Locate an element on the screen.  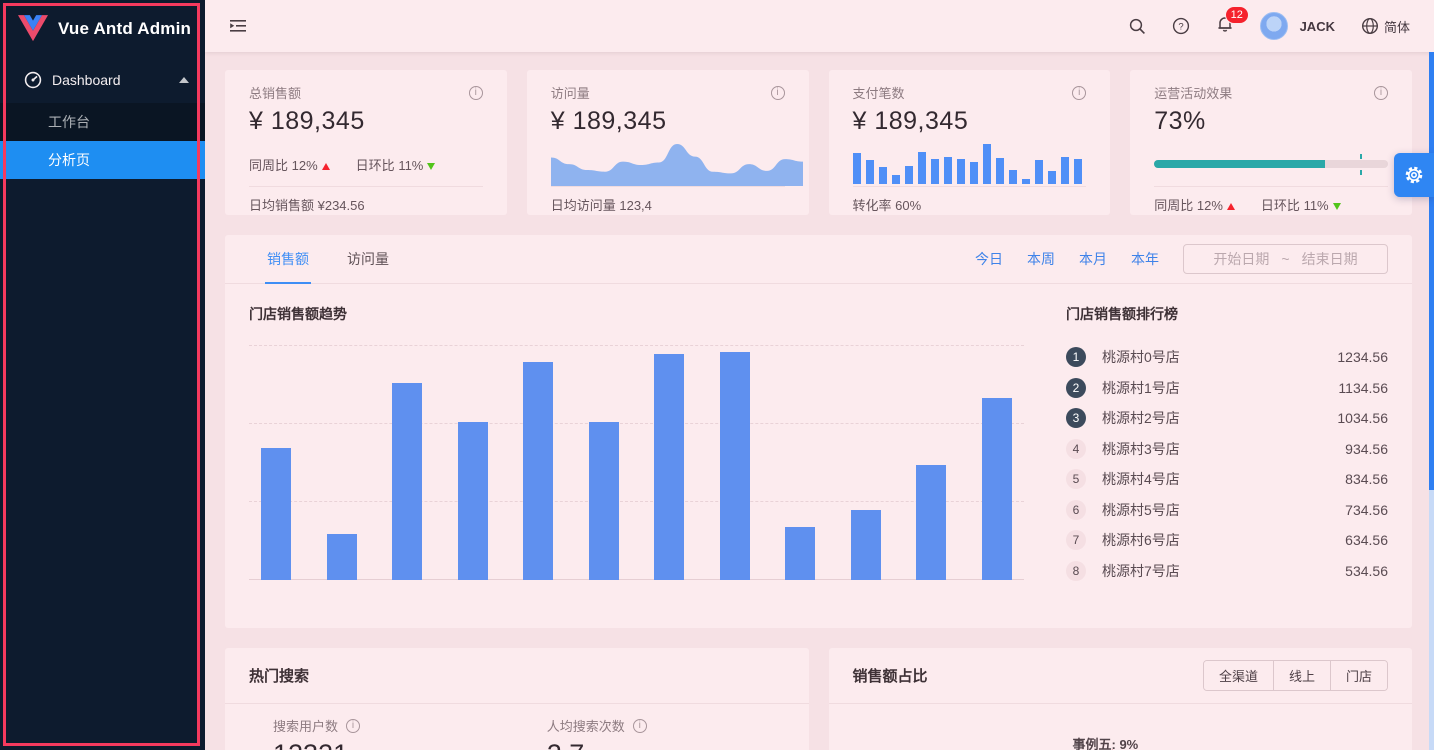
end-date-placeholder: 结束日期 is located at coordinates (1329, 259).